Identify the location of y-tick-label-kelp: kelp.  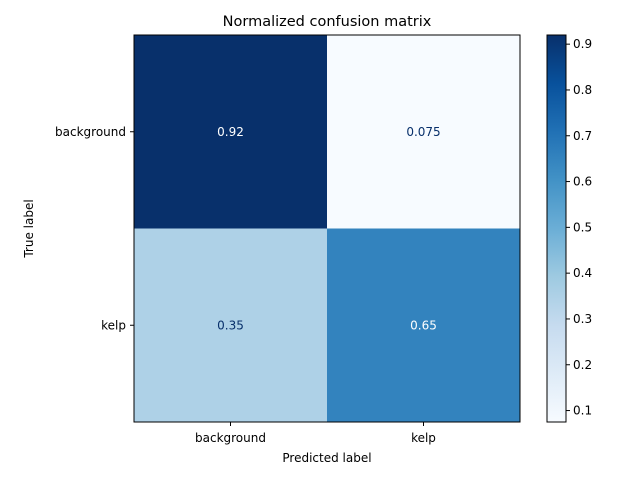
(113, 325).